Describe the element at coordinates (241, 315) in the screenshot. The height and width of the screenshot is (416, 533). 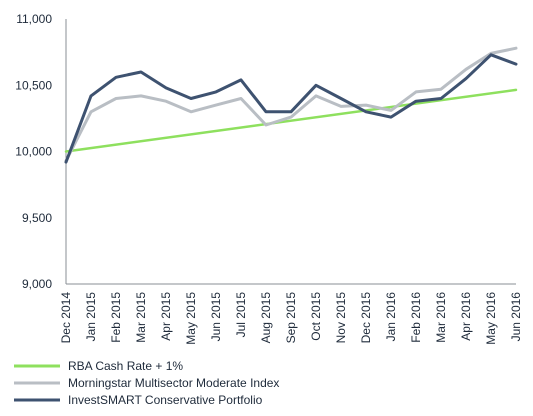
I see `x-tick-label: Jul 2015` at that location.